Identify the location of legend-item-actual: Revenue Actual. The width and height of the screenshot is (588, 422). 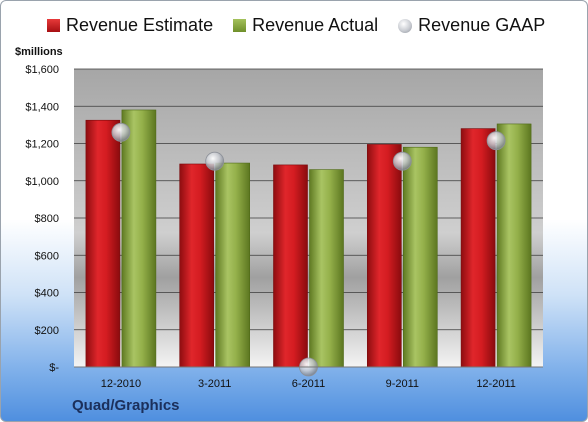
(305, 25).